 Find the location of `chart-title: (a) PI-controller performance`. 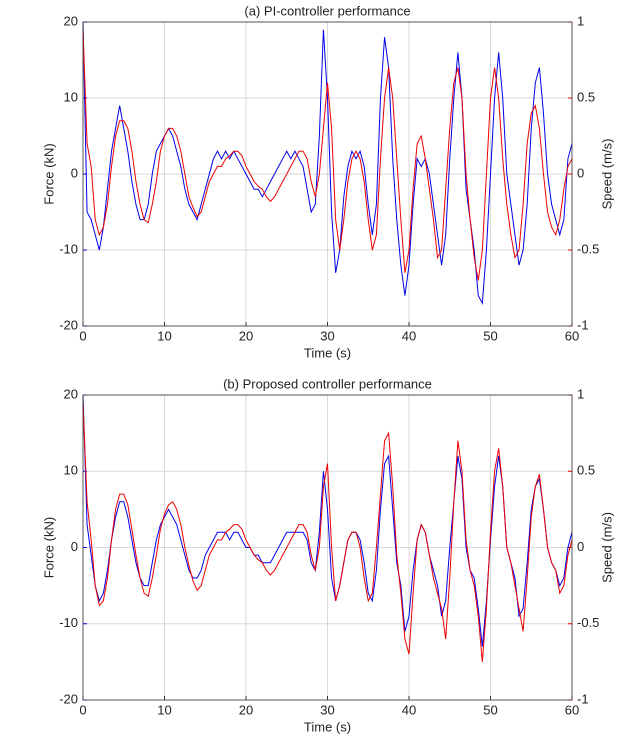

chart-title: (a) PI-controller performance is located at coordinates (327, 10).